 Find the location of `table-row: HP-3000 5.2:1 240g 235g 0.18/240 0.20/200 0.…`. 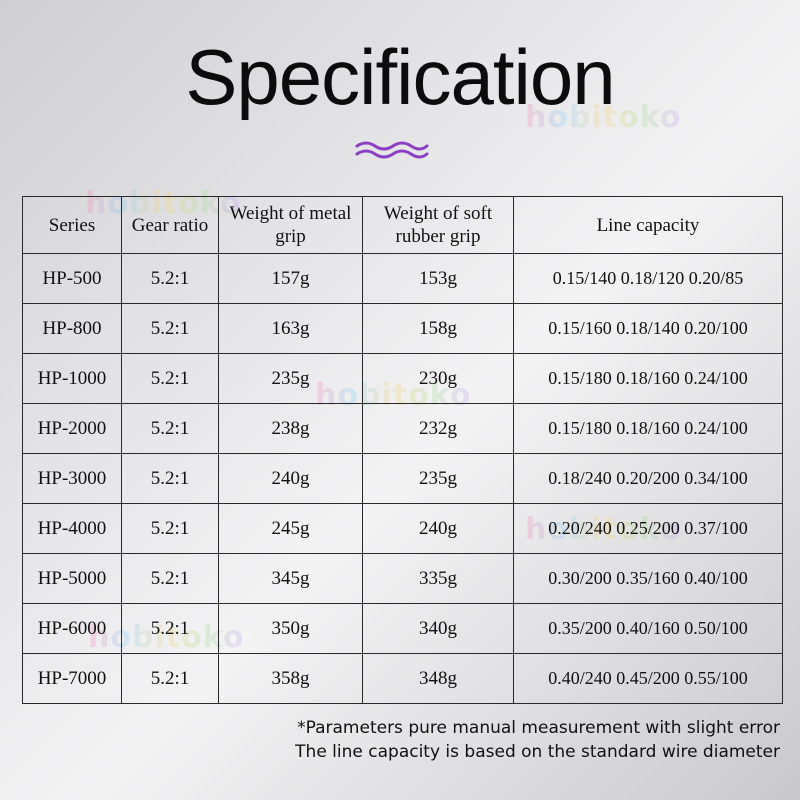

table-row: HP-3000 5.2:1 240g 235g 0.18/240 0.20/200 0.… is located at coordinates (402, 478).